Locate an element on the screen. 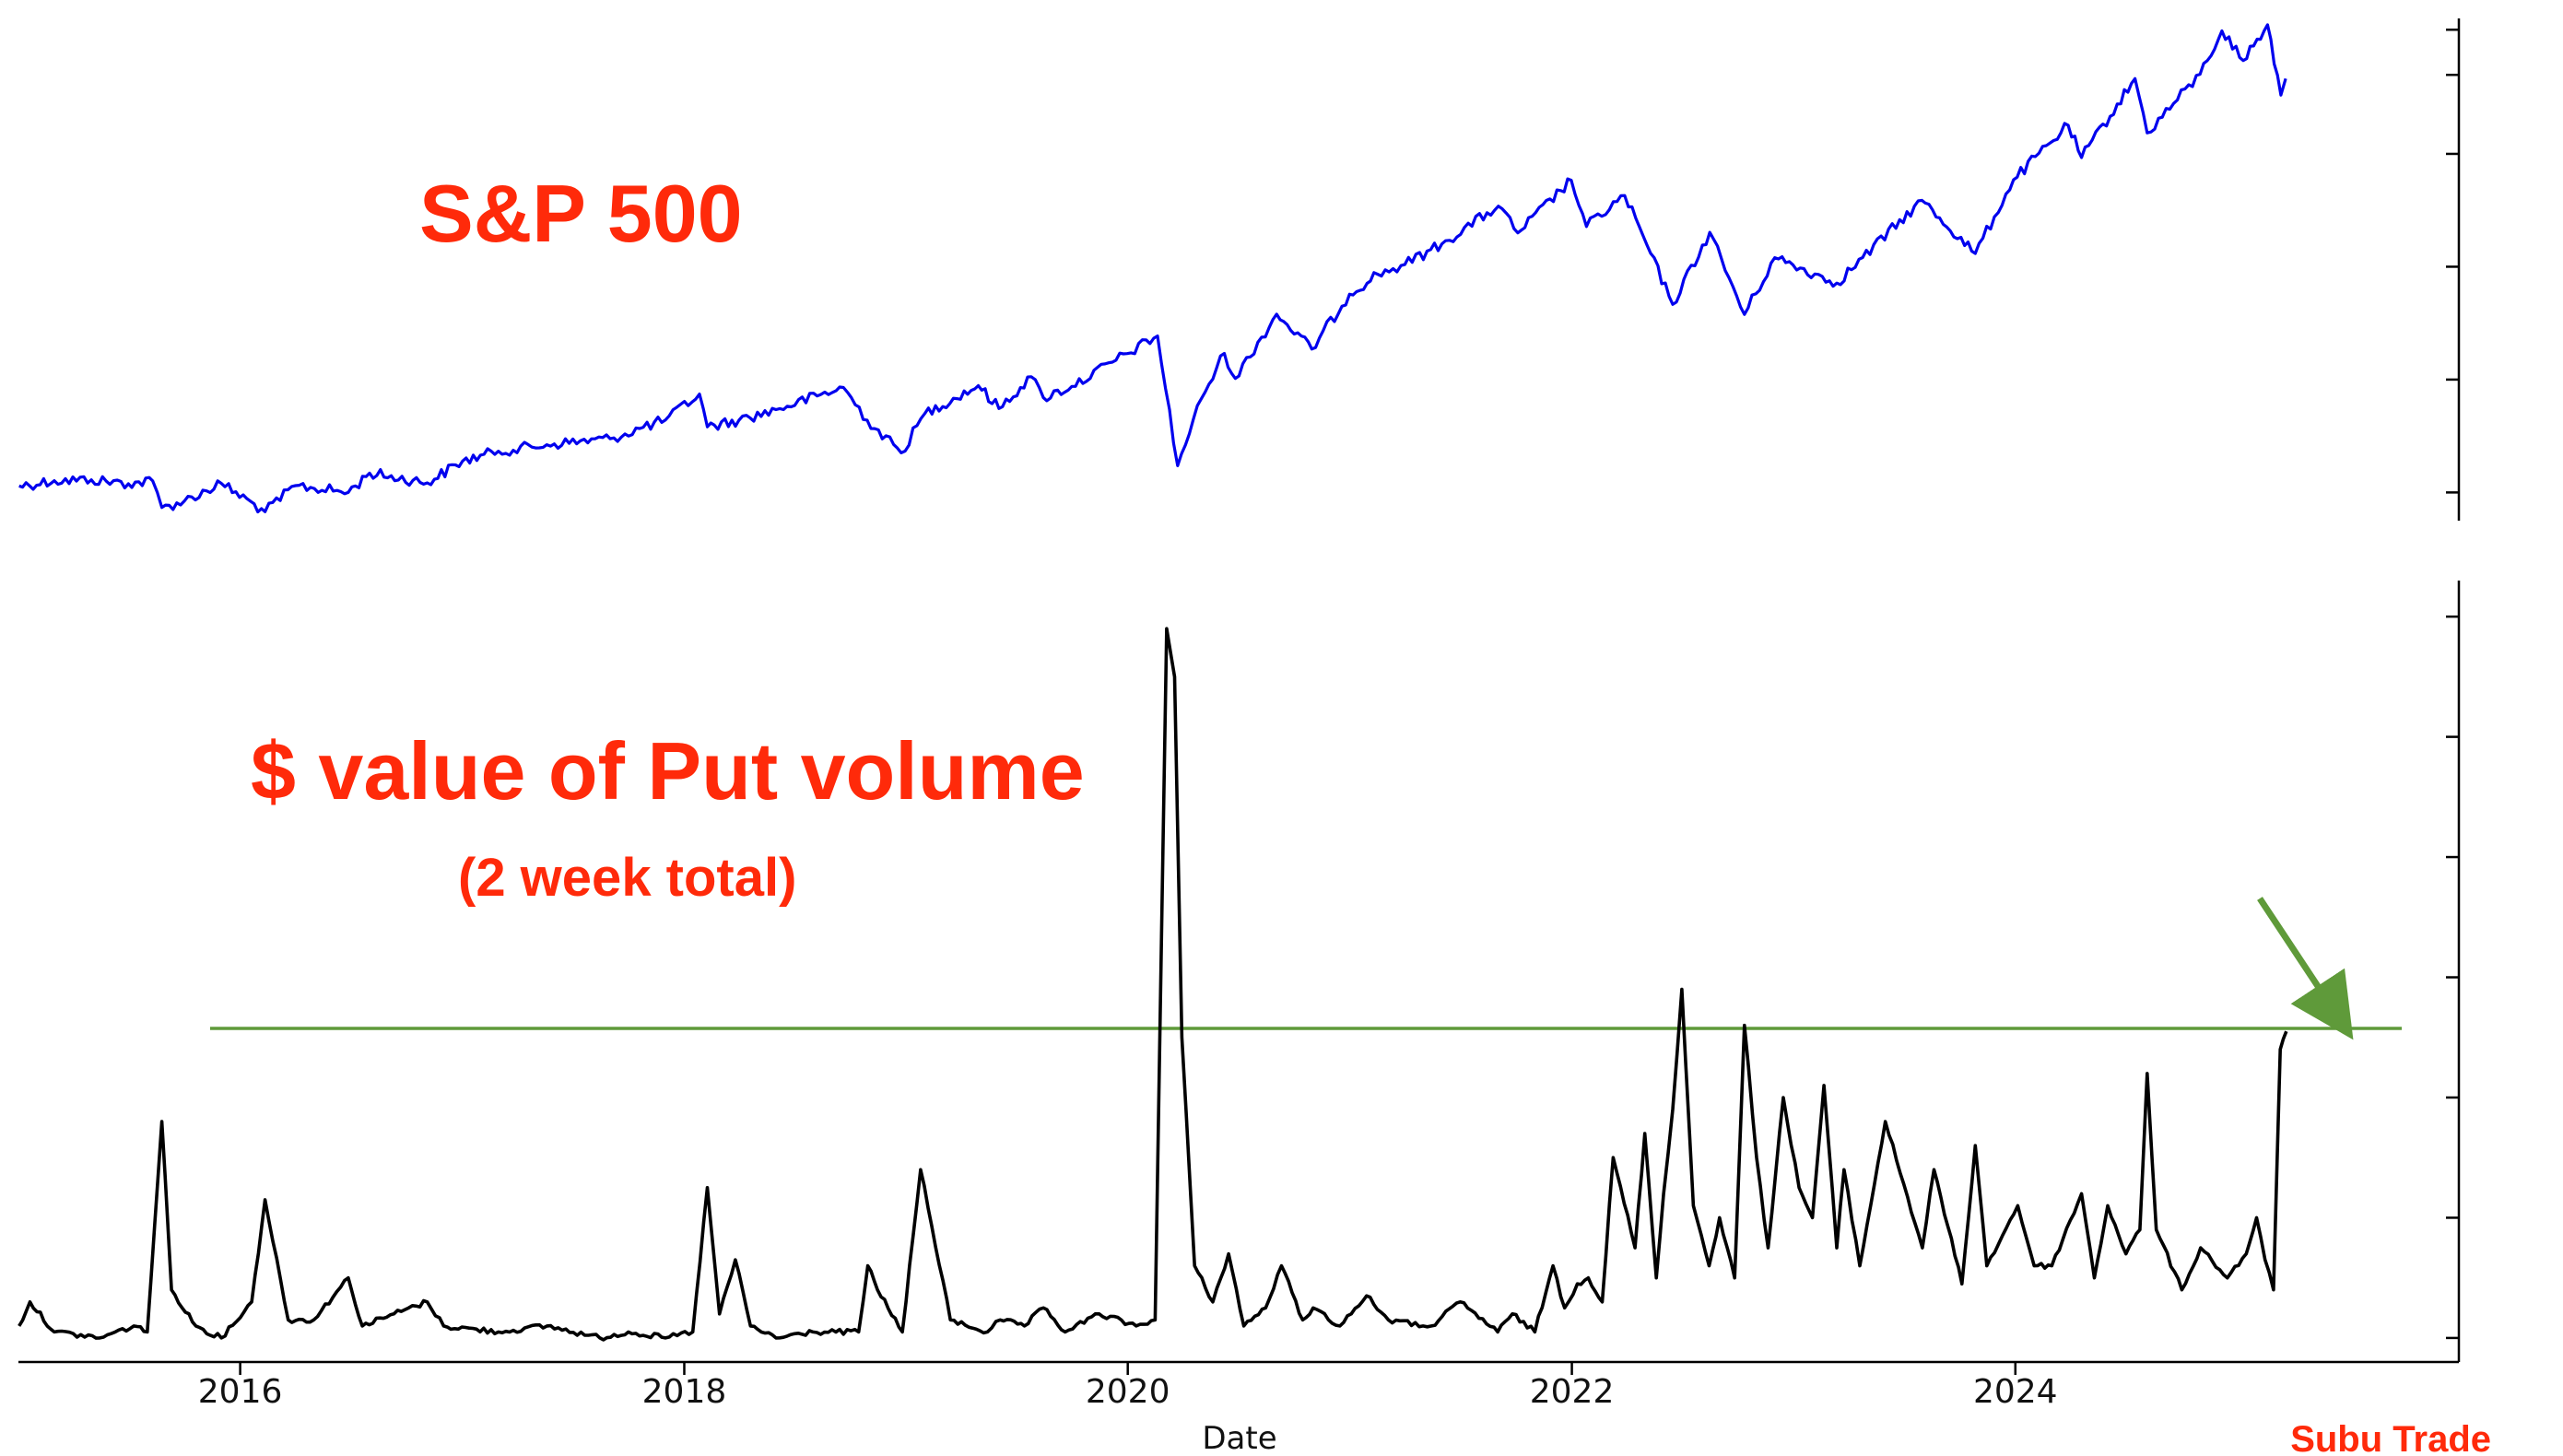  sp500-title: S&P 500 is located at coordinates (581, 213).